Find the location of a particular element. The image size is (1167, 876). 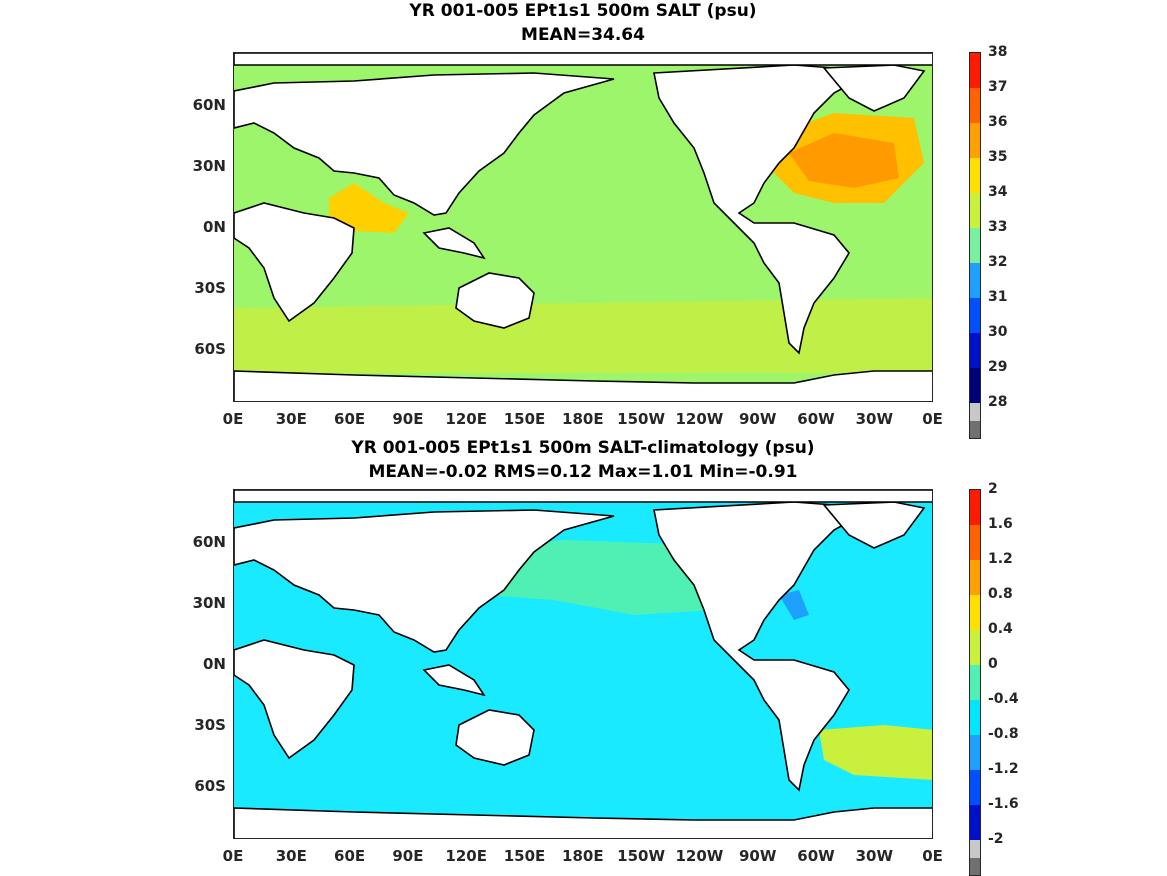

colorbar-tick-label: 29 is located at coordinates (998, 367).